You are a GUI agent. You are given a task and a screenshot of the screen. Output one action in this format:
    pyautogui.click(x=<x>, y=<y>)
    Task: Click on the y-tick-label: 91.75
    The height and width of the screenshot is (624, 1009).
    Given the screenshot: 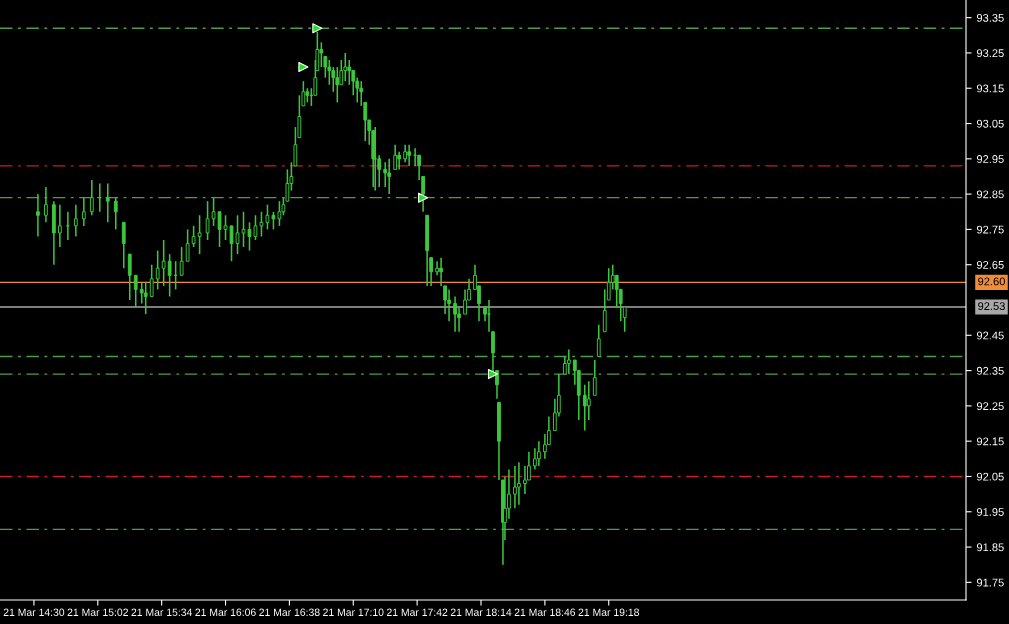 What is the action you would take?
    pyautogui.click(x=990, y=582)
    